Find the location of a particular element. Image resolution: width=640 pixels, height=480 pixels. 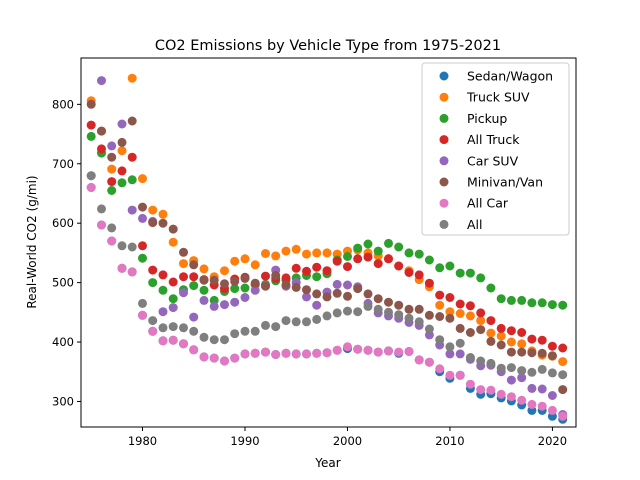

x-tick-label: 2020 is located at coordinates (552, 441).